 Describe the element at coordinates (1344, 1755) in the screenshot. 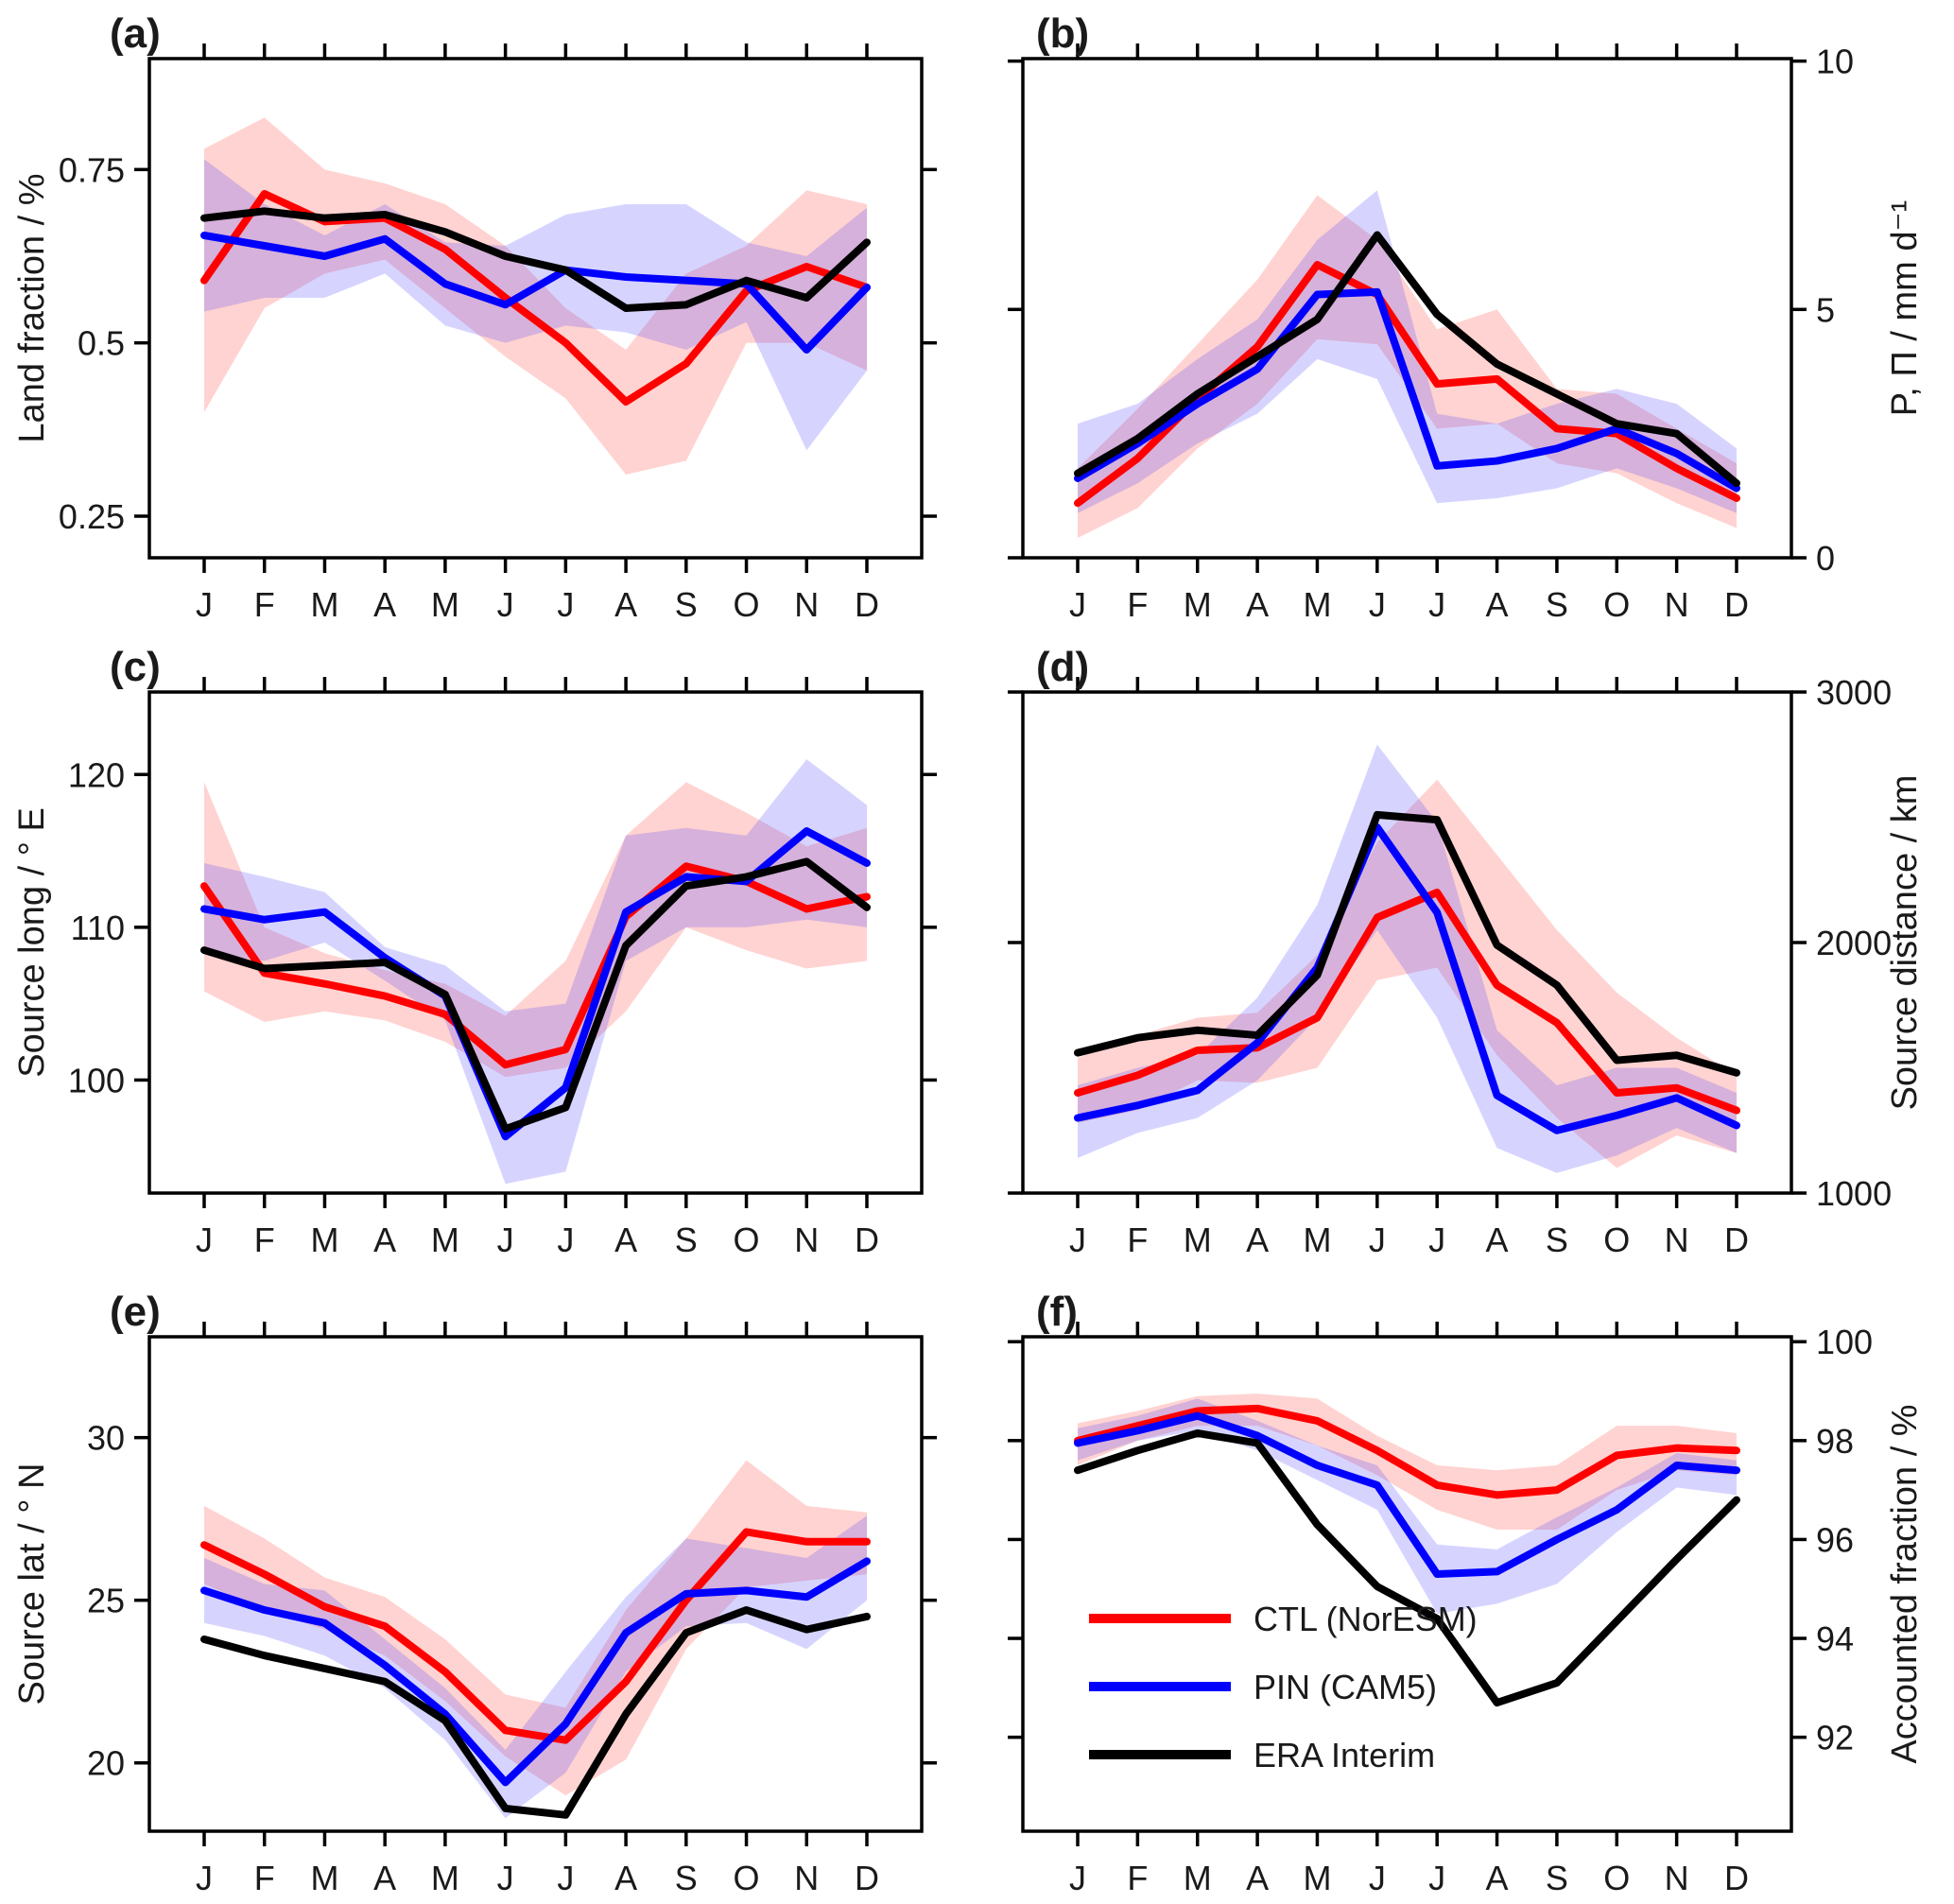

I see `era-legend-label: ERA Interim` at that location.